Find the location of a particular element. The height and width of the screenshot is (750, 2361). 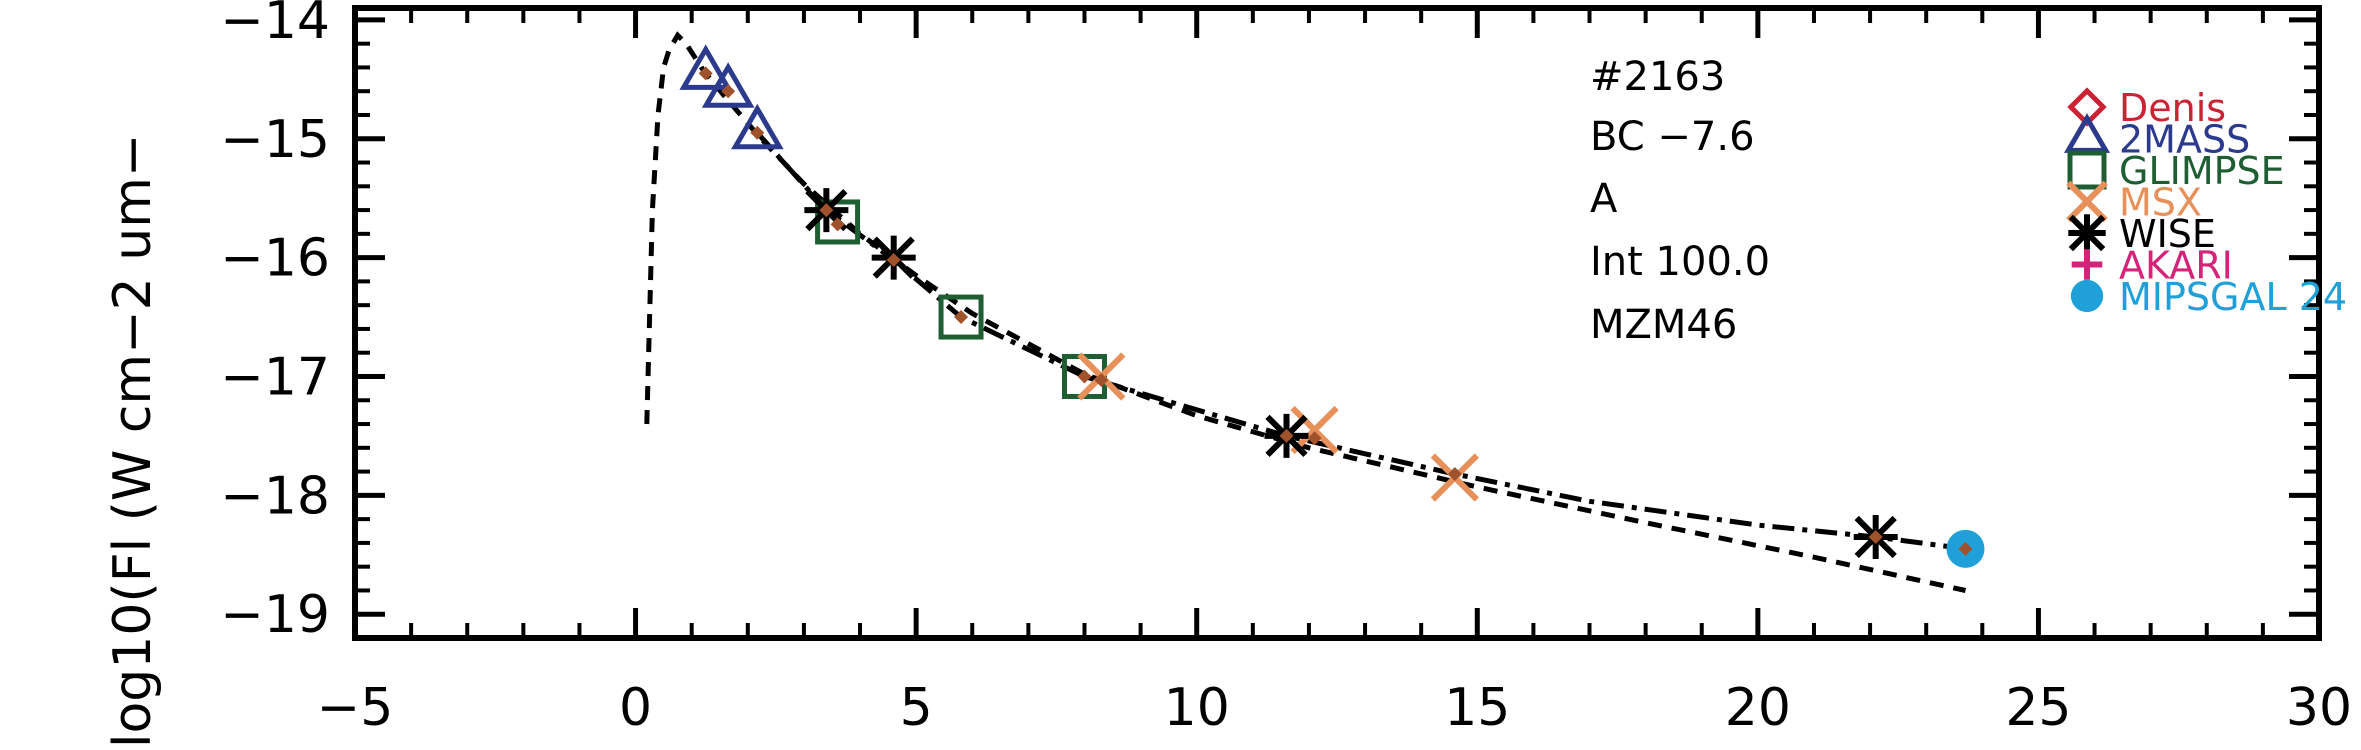

legend-marker-stroke is located at coordinates (2087, 201).